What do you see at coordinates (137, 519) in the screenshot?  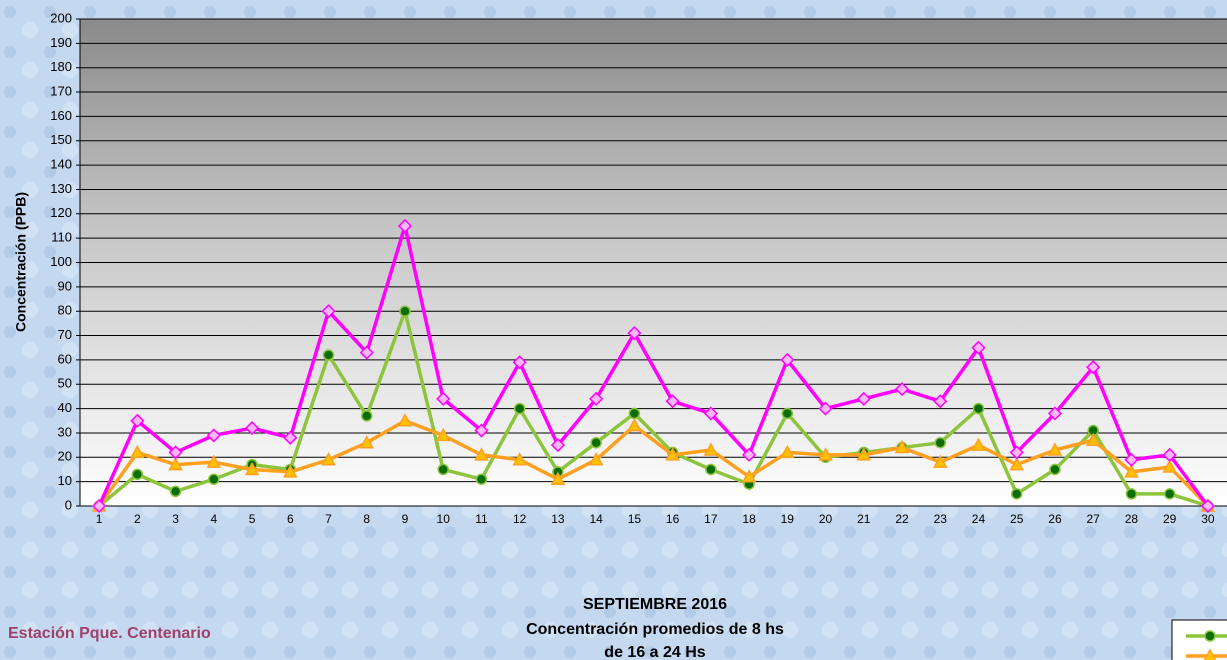 I see `x-tick-label: 2` at bounding box center [137, 519].